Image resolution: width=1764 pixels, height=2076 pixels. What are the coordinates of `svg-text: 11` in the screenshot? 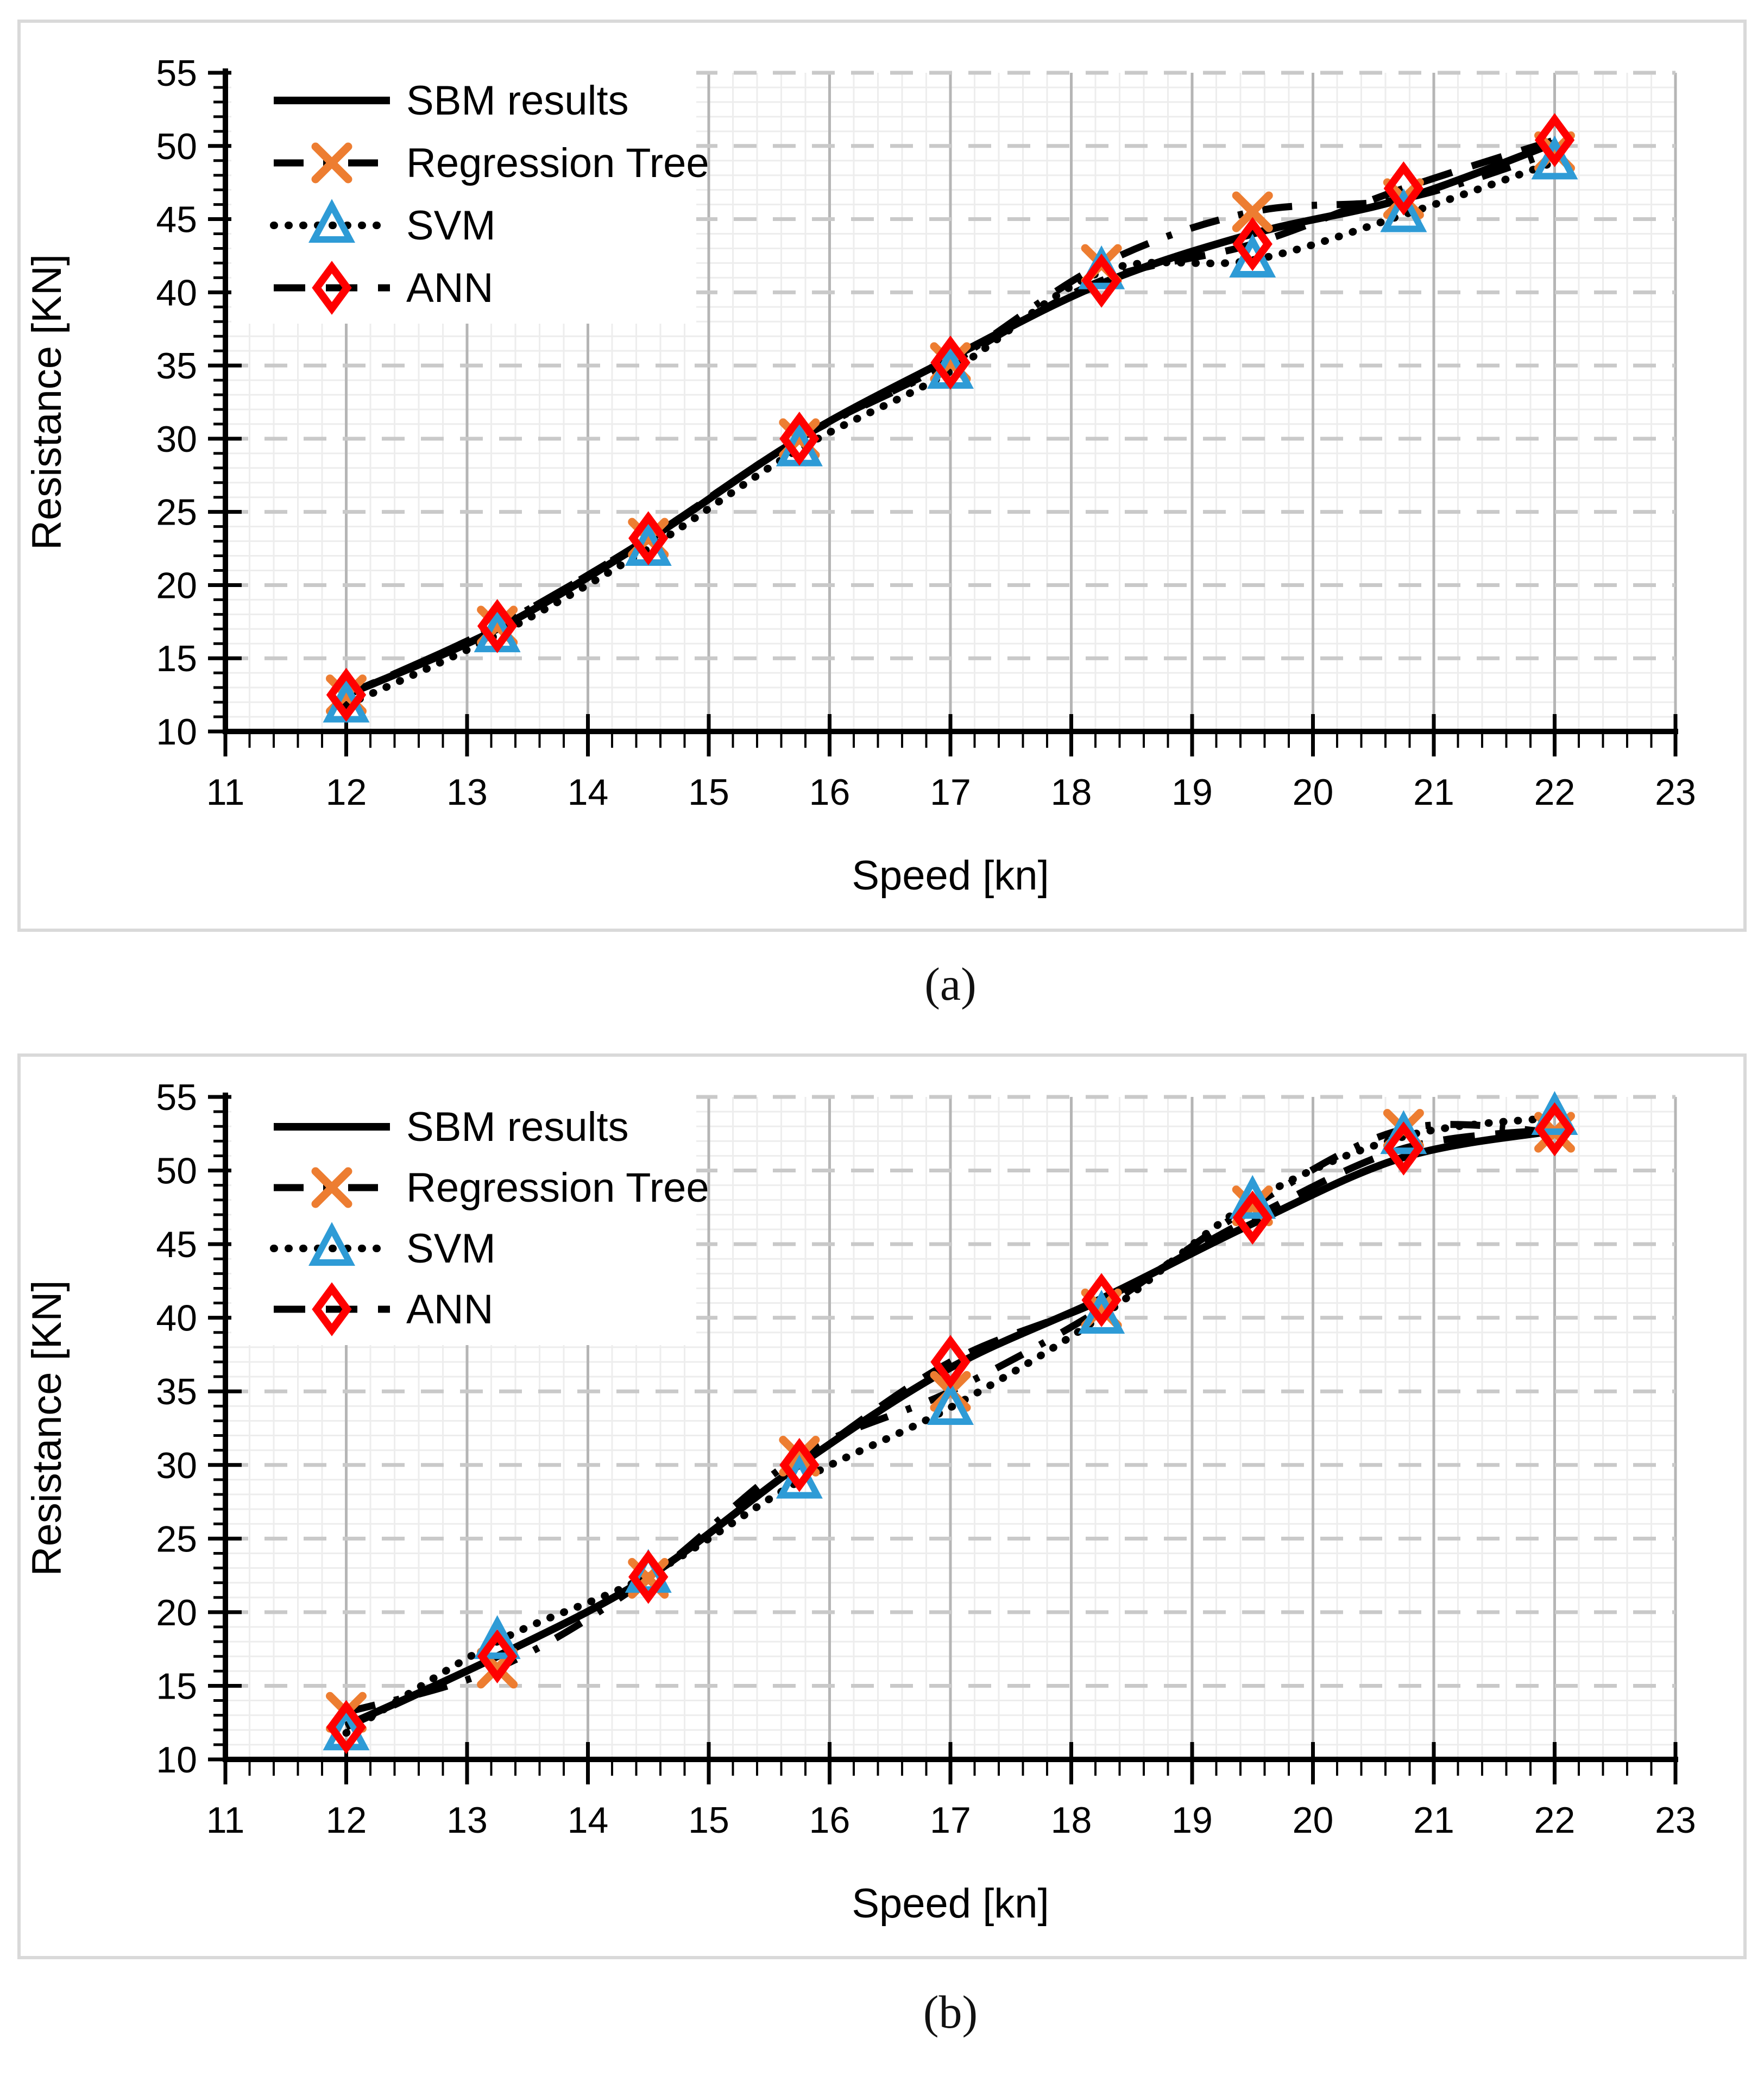 It's located at (225, 792).